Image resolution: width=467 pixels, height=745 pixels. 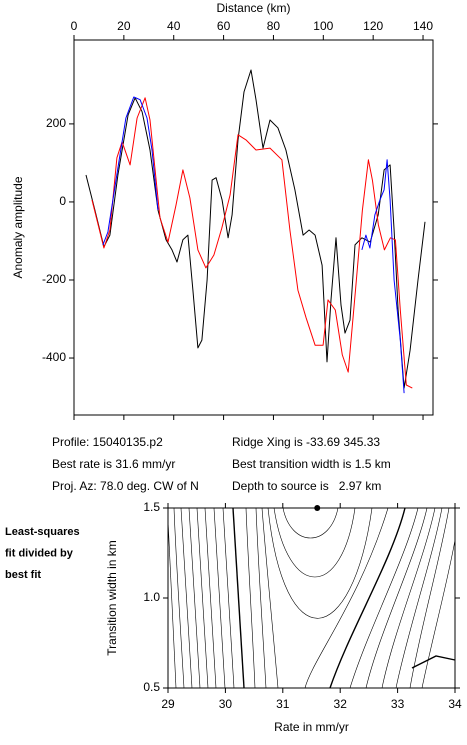 I want to click on annotation: Ridge Xing is -33.69 345.33, so click(x=306, y=442).